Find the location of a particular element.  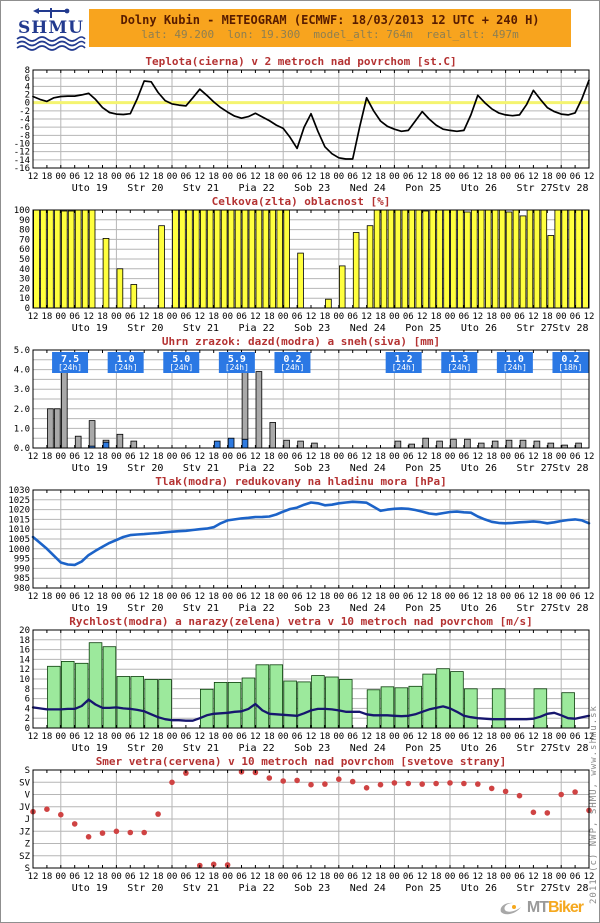

svg-text: 1.2 is located at coordinates (404, 359).